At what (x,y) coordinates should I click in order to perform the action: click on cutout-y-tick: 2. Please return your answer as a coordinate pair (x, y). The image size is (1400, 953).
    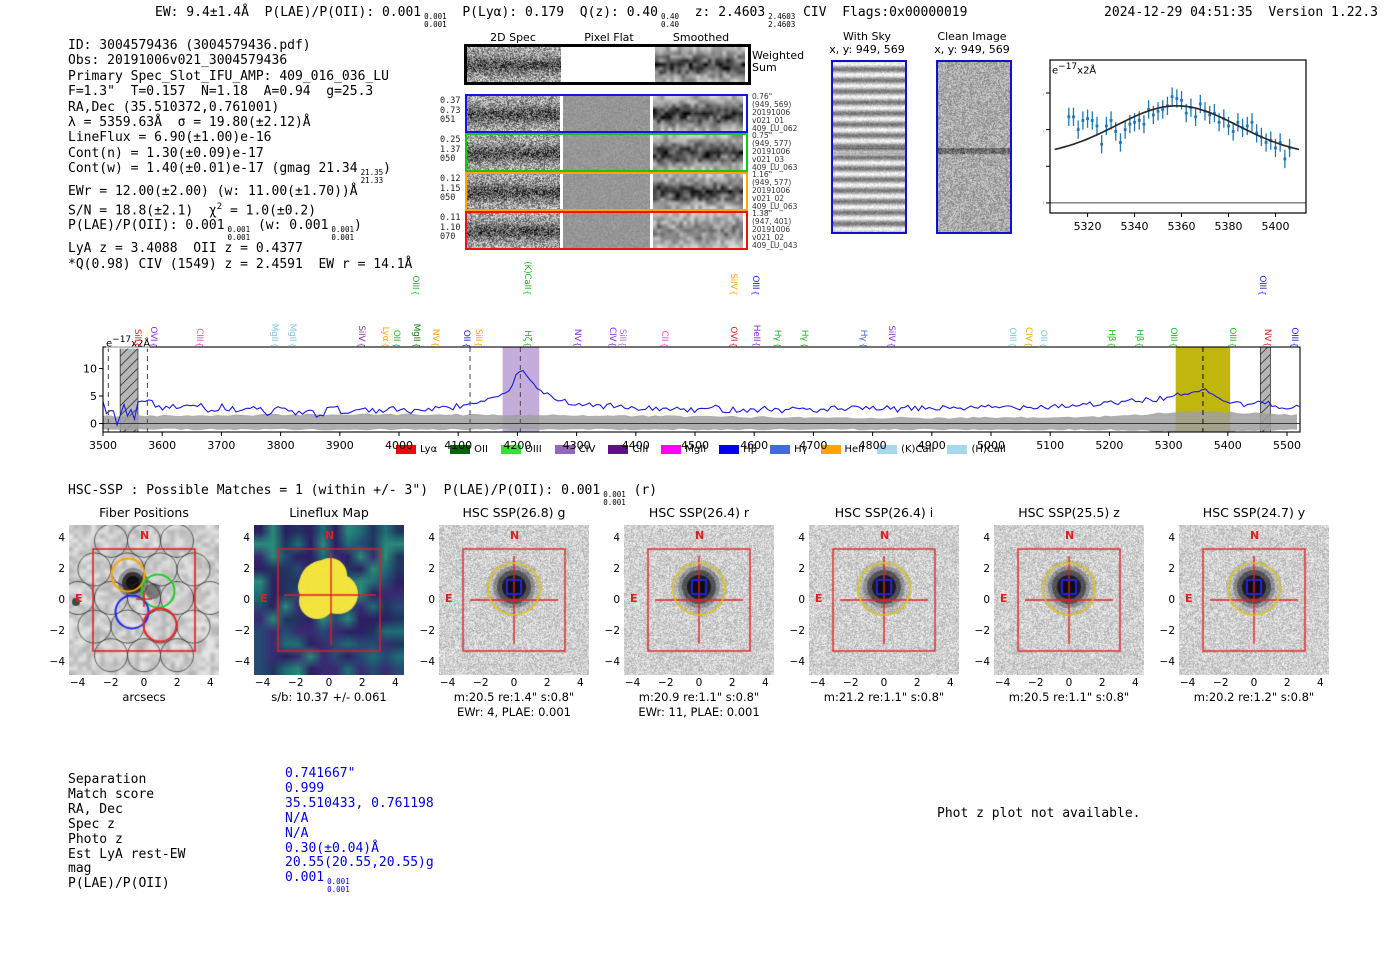
    Looking at the image, I should click on (246, 568).